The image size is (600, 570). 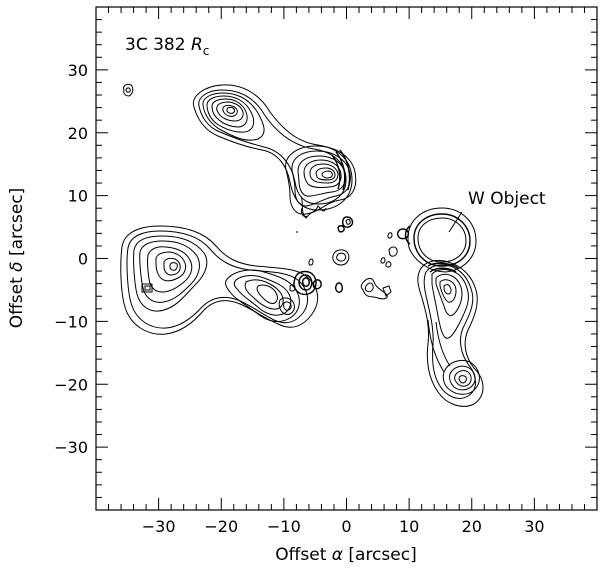 What do you see at coordinates (390, 235) in the screenshot?
I see `contour-blob-g` at bounding box center [390, 235].